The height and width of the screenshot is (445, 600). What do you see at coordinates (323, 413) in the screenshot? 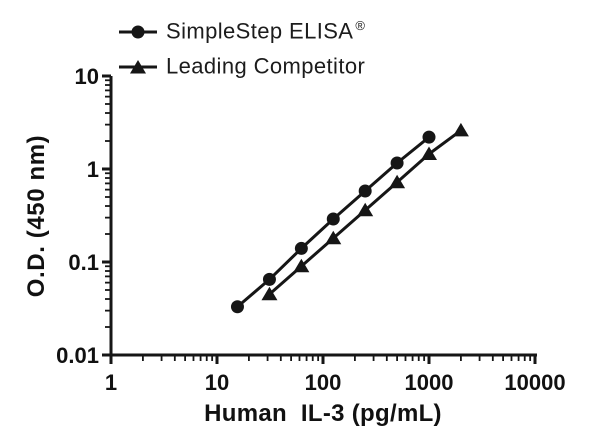
I see `x-axis-title: Human IL-3 (pg/mL)` at bounding box center [323, 413].